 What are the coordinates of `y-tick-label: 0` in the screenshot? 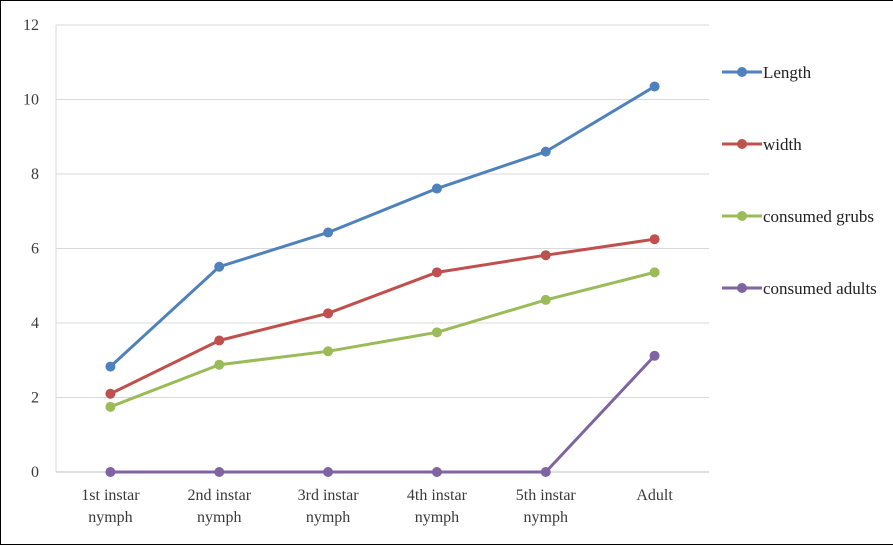 It's located at (35, 472).